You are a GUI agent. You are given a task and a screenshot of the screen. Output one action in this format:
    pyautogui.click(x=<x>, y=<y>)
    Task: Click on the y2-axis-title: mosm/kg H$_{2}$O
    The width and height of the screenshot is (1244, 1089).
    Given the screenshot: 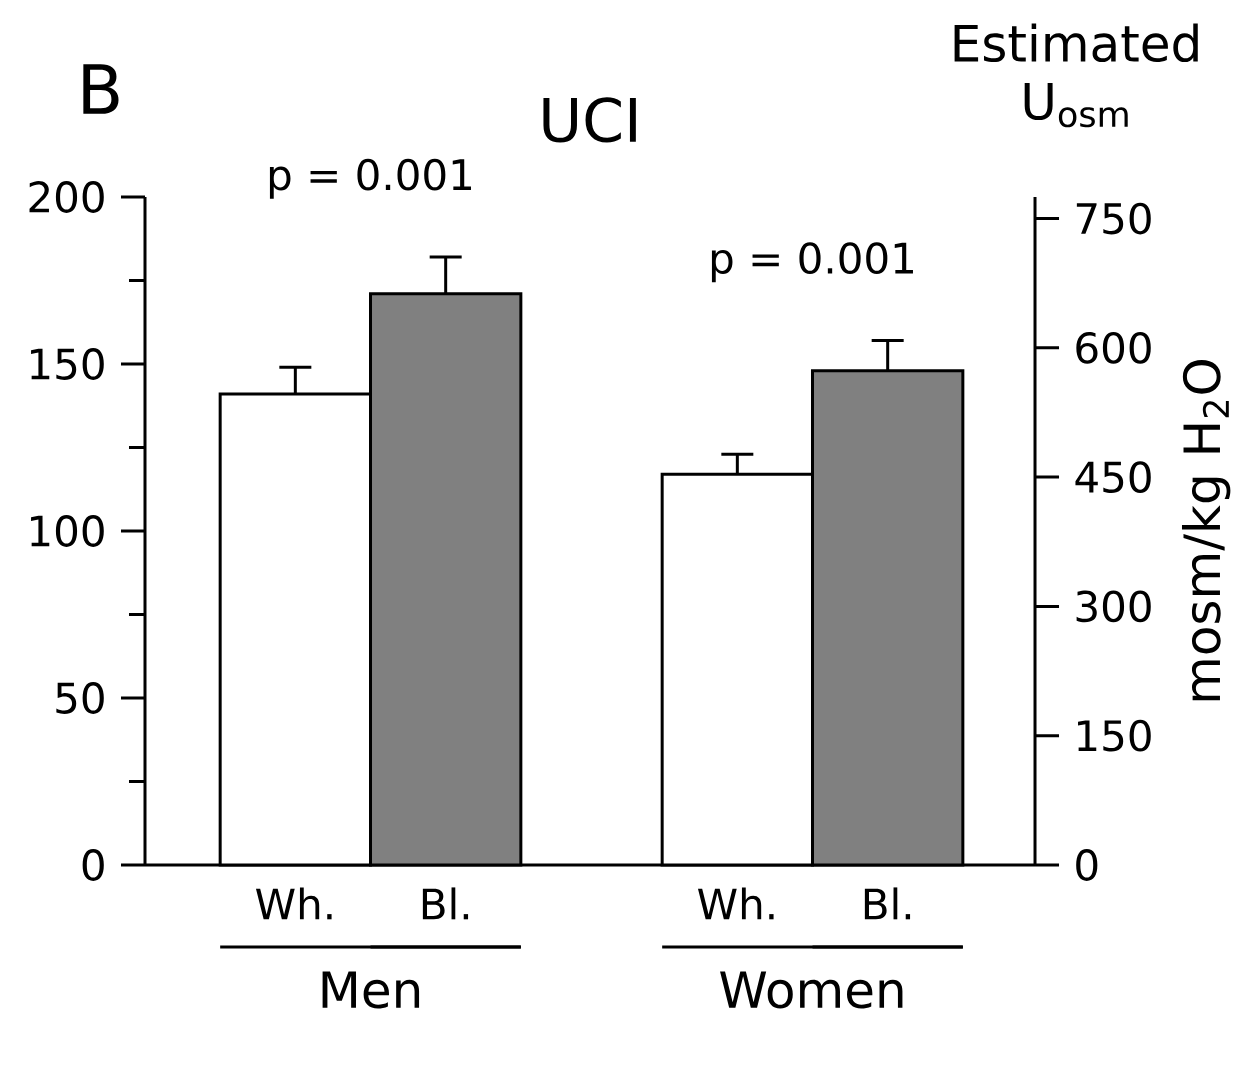 What is the action you would take?
    pyautogui.click(x=1206, y=530)
    